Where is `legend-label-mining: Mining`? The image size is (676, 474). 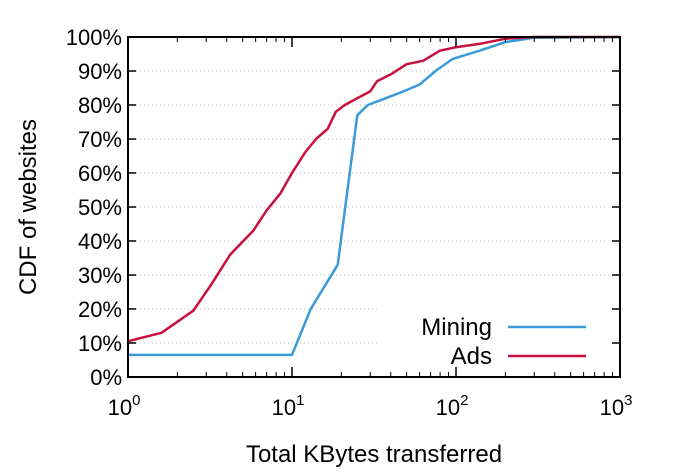 legend-label-mining: Mining is located at coordinates (456, 327).